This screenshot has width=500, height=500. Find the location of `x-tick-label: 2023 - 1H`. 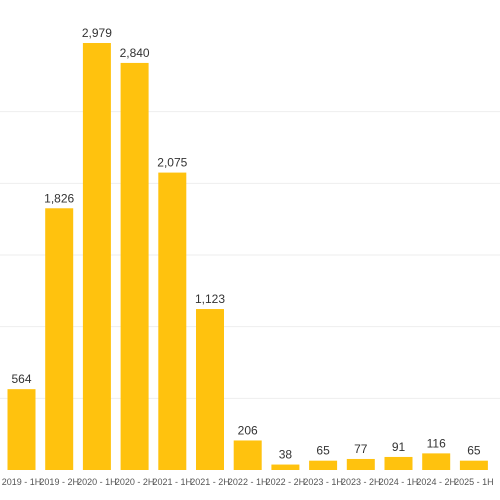

x-tick-label: 2023 - 1H is located at coordinates (323, 482).